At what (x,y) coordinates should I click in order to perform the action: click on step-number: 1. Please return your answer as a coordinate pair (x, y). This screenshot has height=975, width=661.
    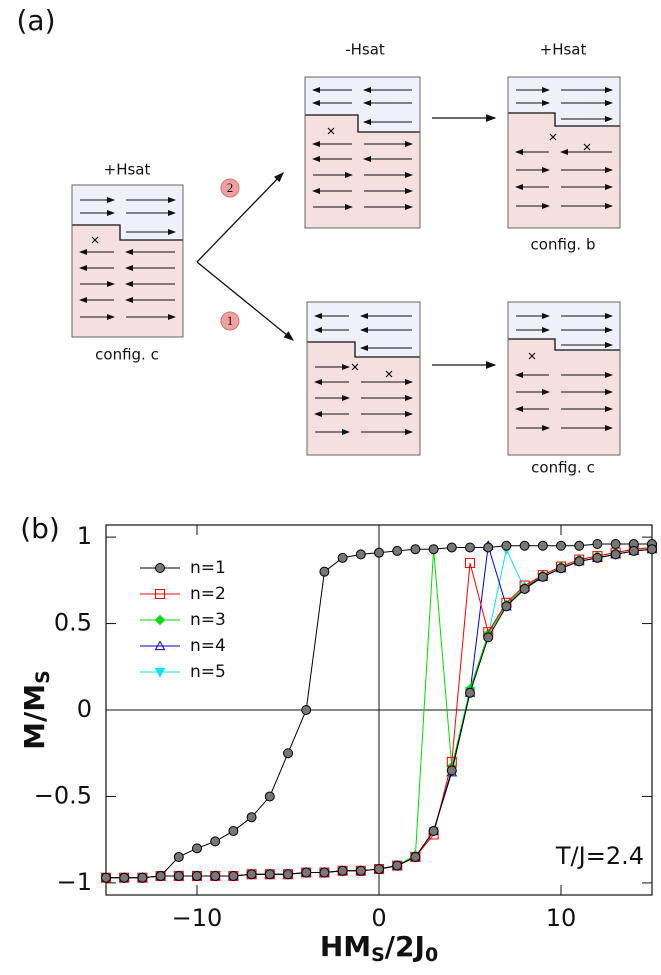
    Looking at the image, I should click on (230, 320).